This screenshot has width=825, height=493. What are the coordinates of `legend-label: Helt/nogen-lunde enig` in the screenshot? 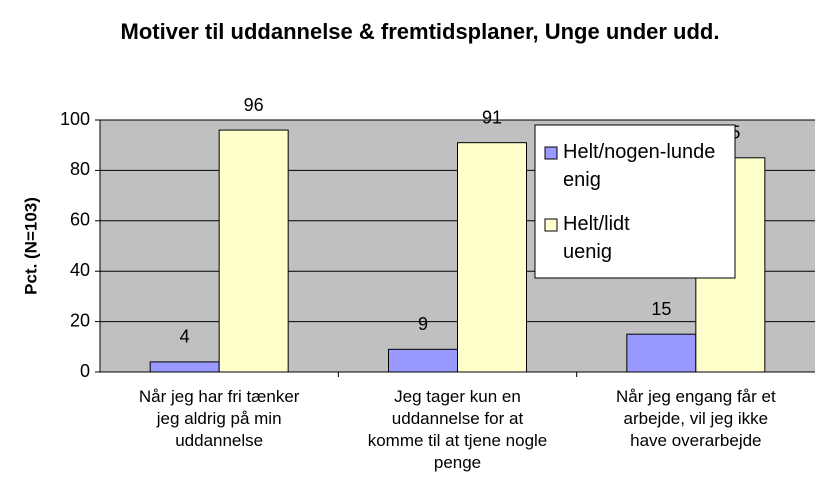 It's located at (639, 166).